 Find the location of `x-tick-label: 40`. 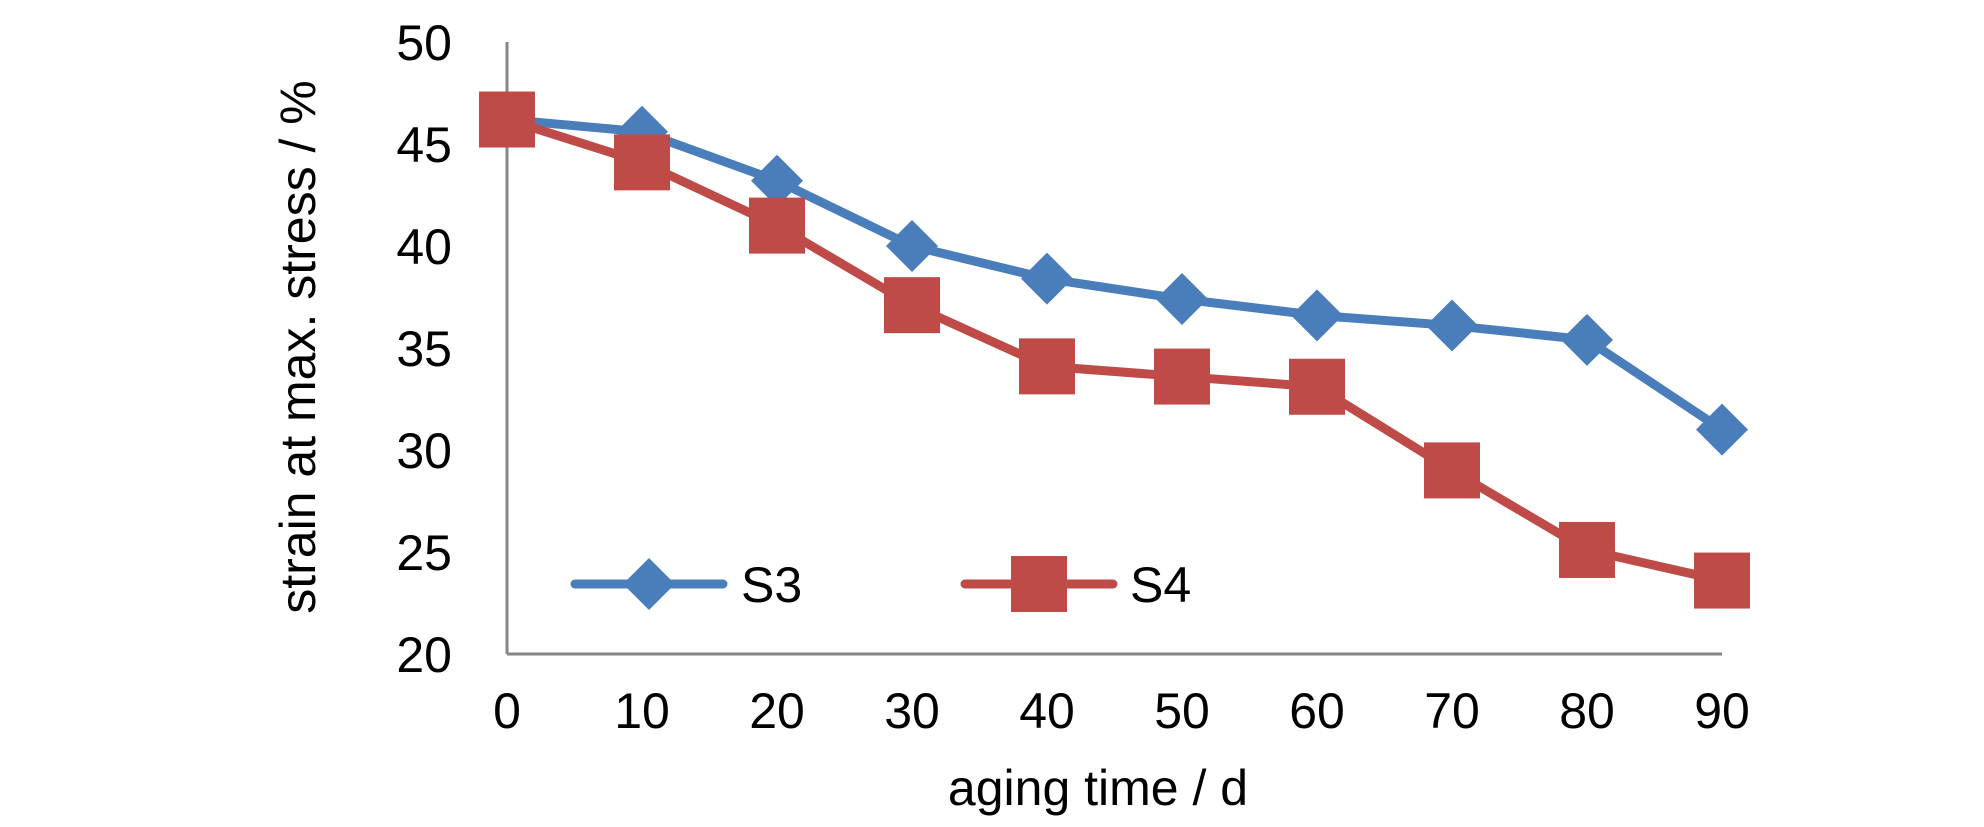

x-tick-label: 40 is located at coordinates (1047, 711).